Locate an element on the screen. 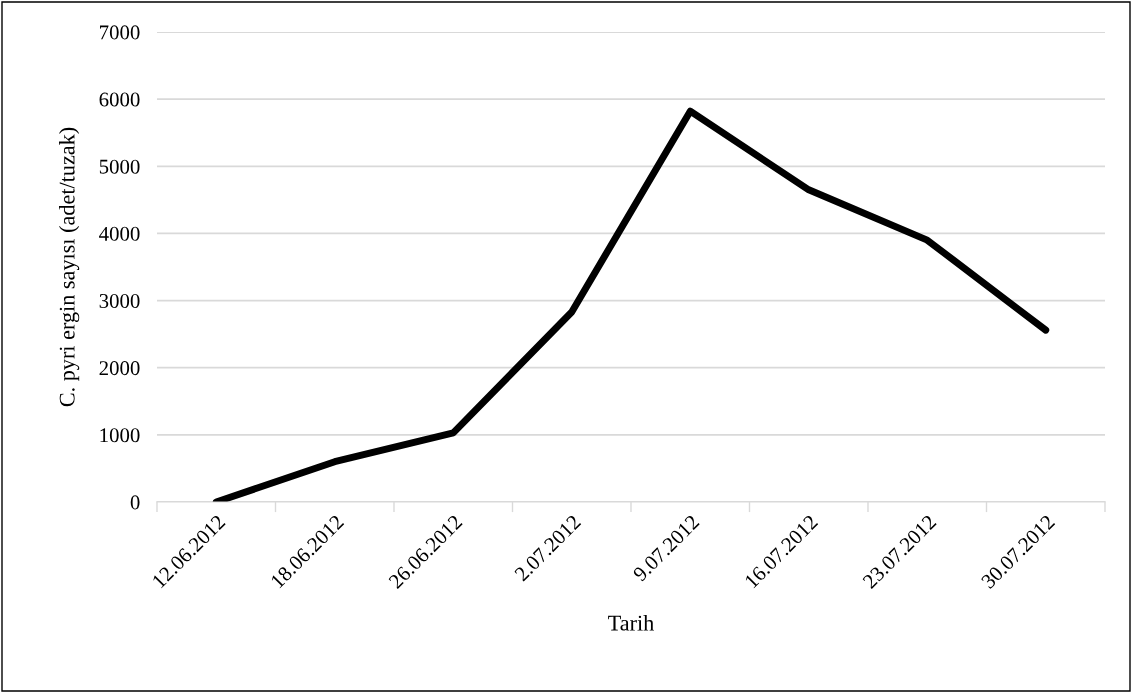  y-tick-label: 0 is located at coordinates (135, 502).